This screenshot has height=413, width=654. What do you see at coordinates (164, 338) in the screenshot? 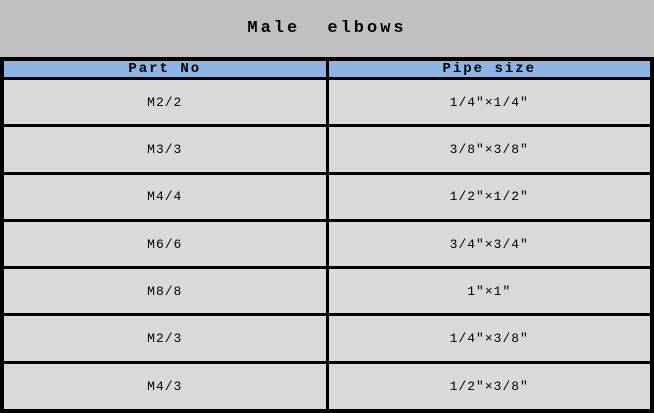
I see `part-no-cell: M2/3` at bounding box center [164, 338].